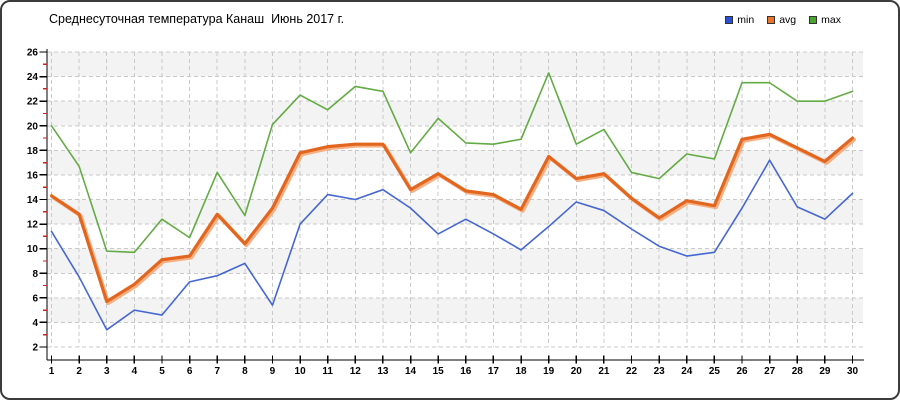  Describe the element at coordinates (831, 20) in the screenshot. I see `legend-label-max: max` at that location.